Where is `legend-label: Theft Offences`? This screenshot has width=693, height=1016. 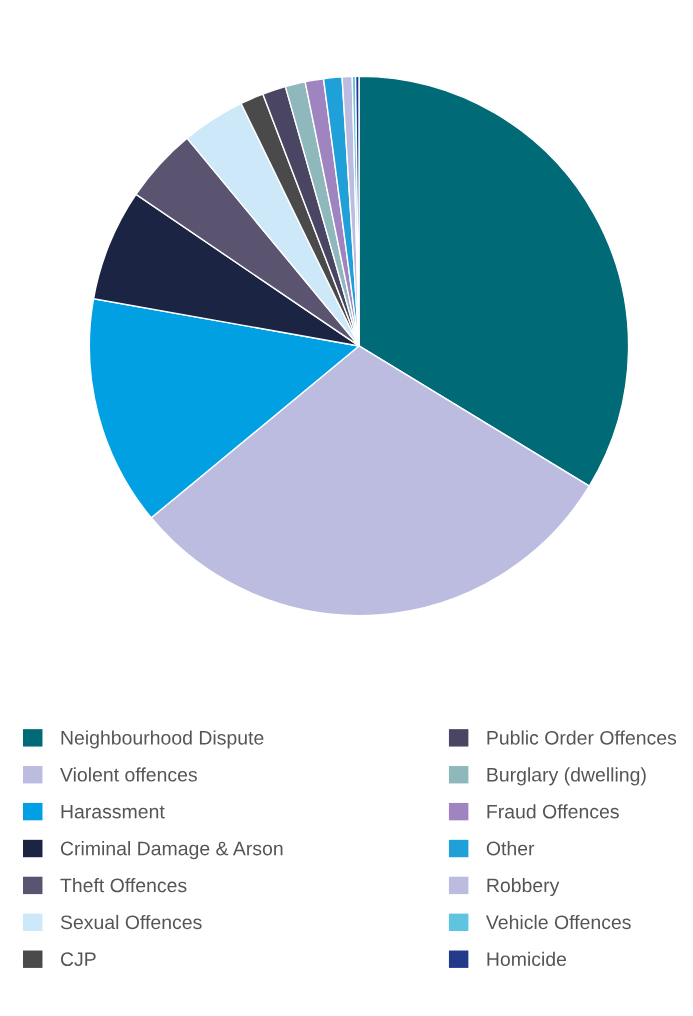 legend-label: Theft Offences is located at coordinates (123, 885).